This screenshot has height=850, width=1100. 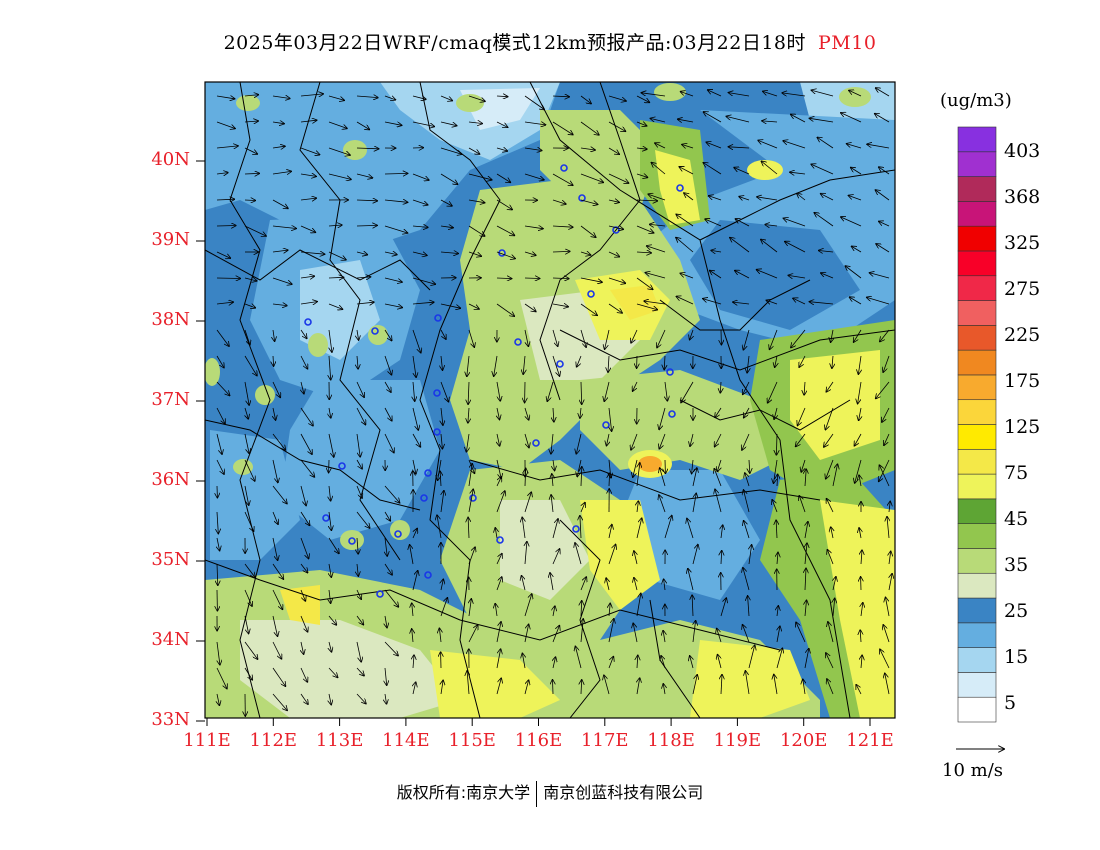 What do you see at coordinates (514, 43) in the screenshot?
I see `title-main: 2025年03月22日WRF/cmaq模式12km预报产品:03月22日18时` at bounding box center [514, 43].